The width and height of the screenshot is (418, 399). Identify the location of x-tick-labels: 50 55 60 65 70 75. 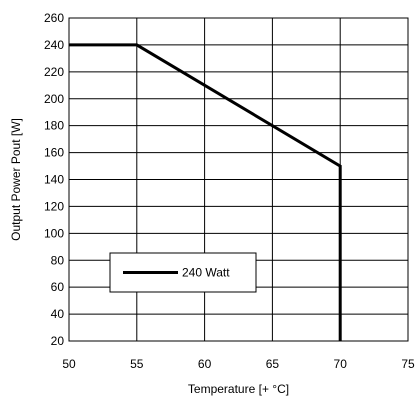
(238, 364).